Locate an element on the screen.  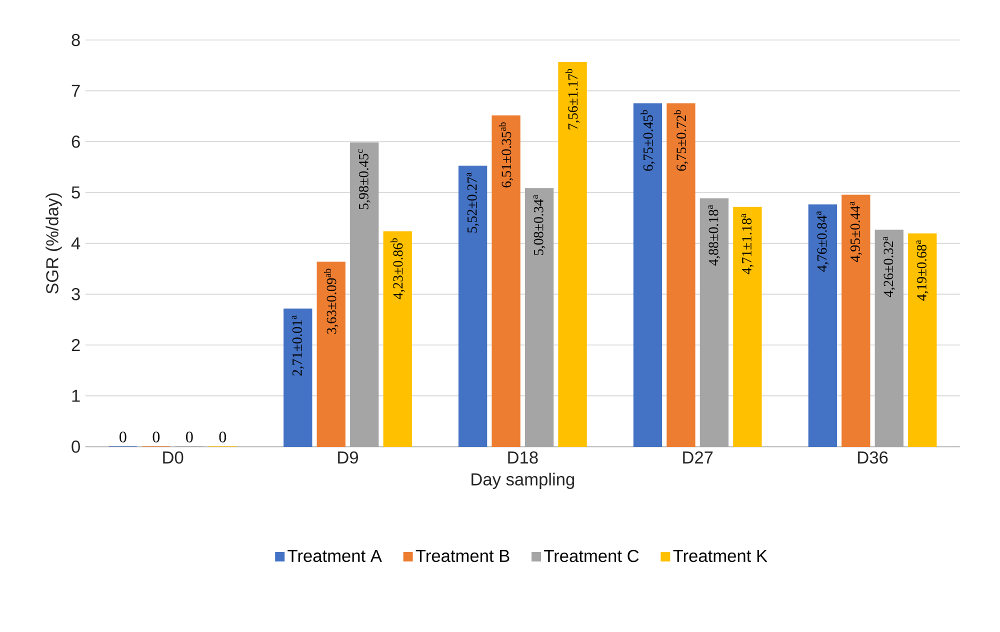
data-label: 5,98±0.45$^{c}$ is located at coordinates (364, 179).